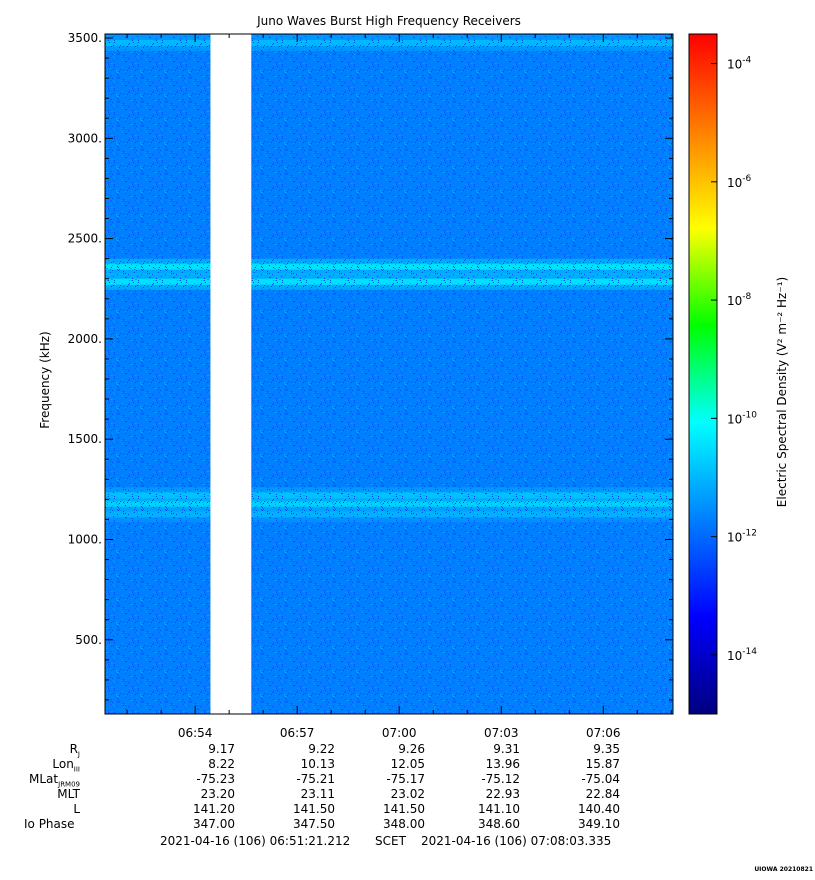 This screenshot has width=815, height=880. What do you see at coordinates (502, 794) in the screenshot?
I see `ephemeris-value: 22.93` at bounding box center [502, 794].